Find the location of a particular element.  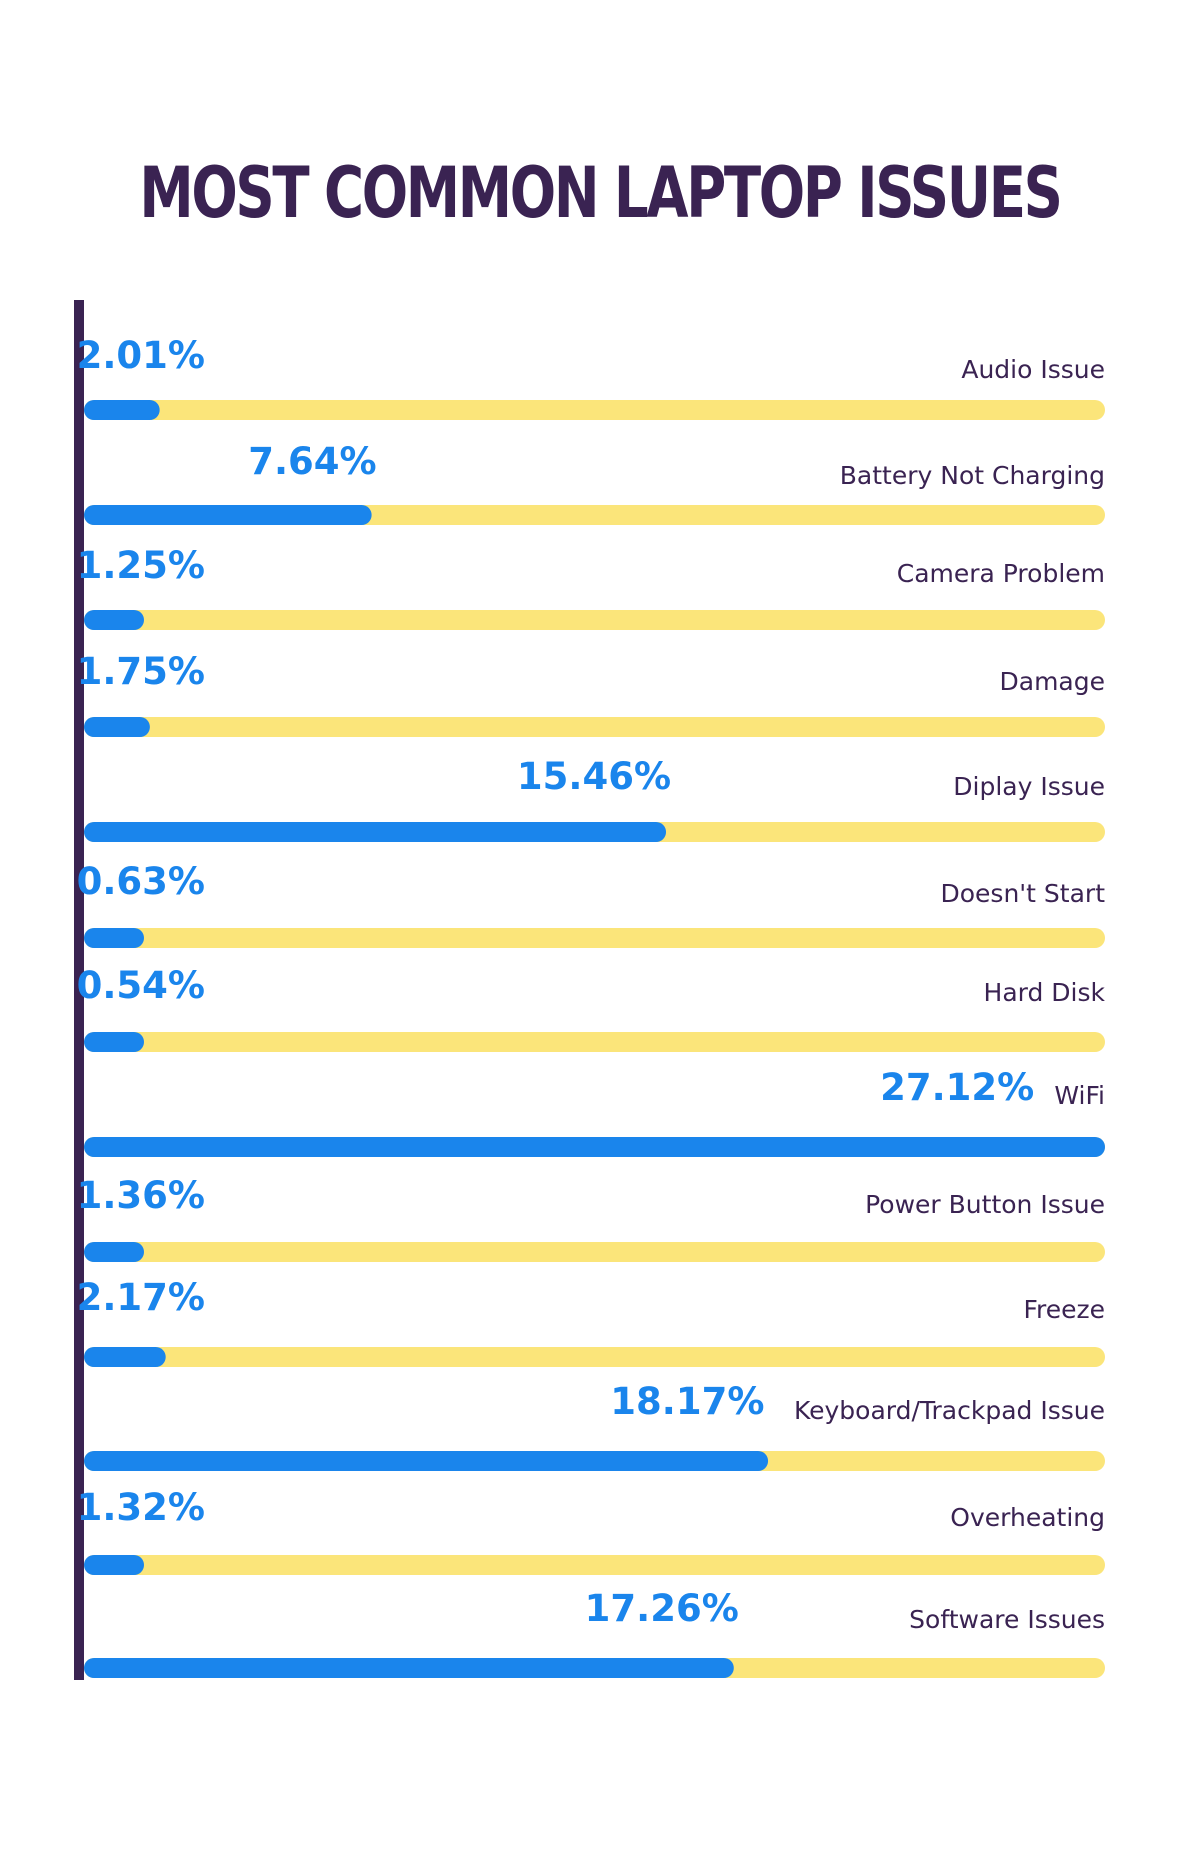

category-label: Camera Problem is located at coordinates (1001, 573).